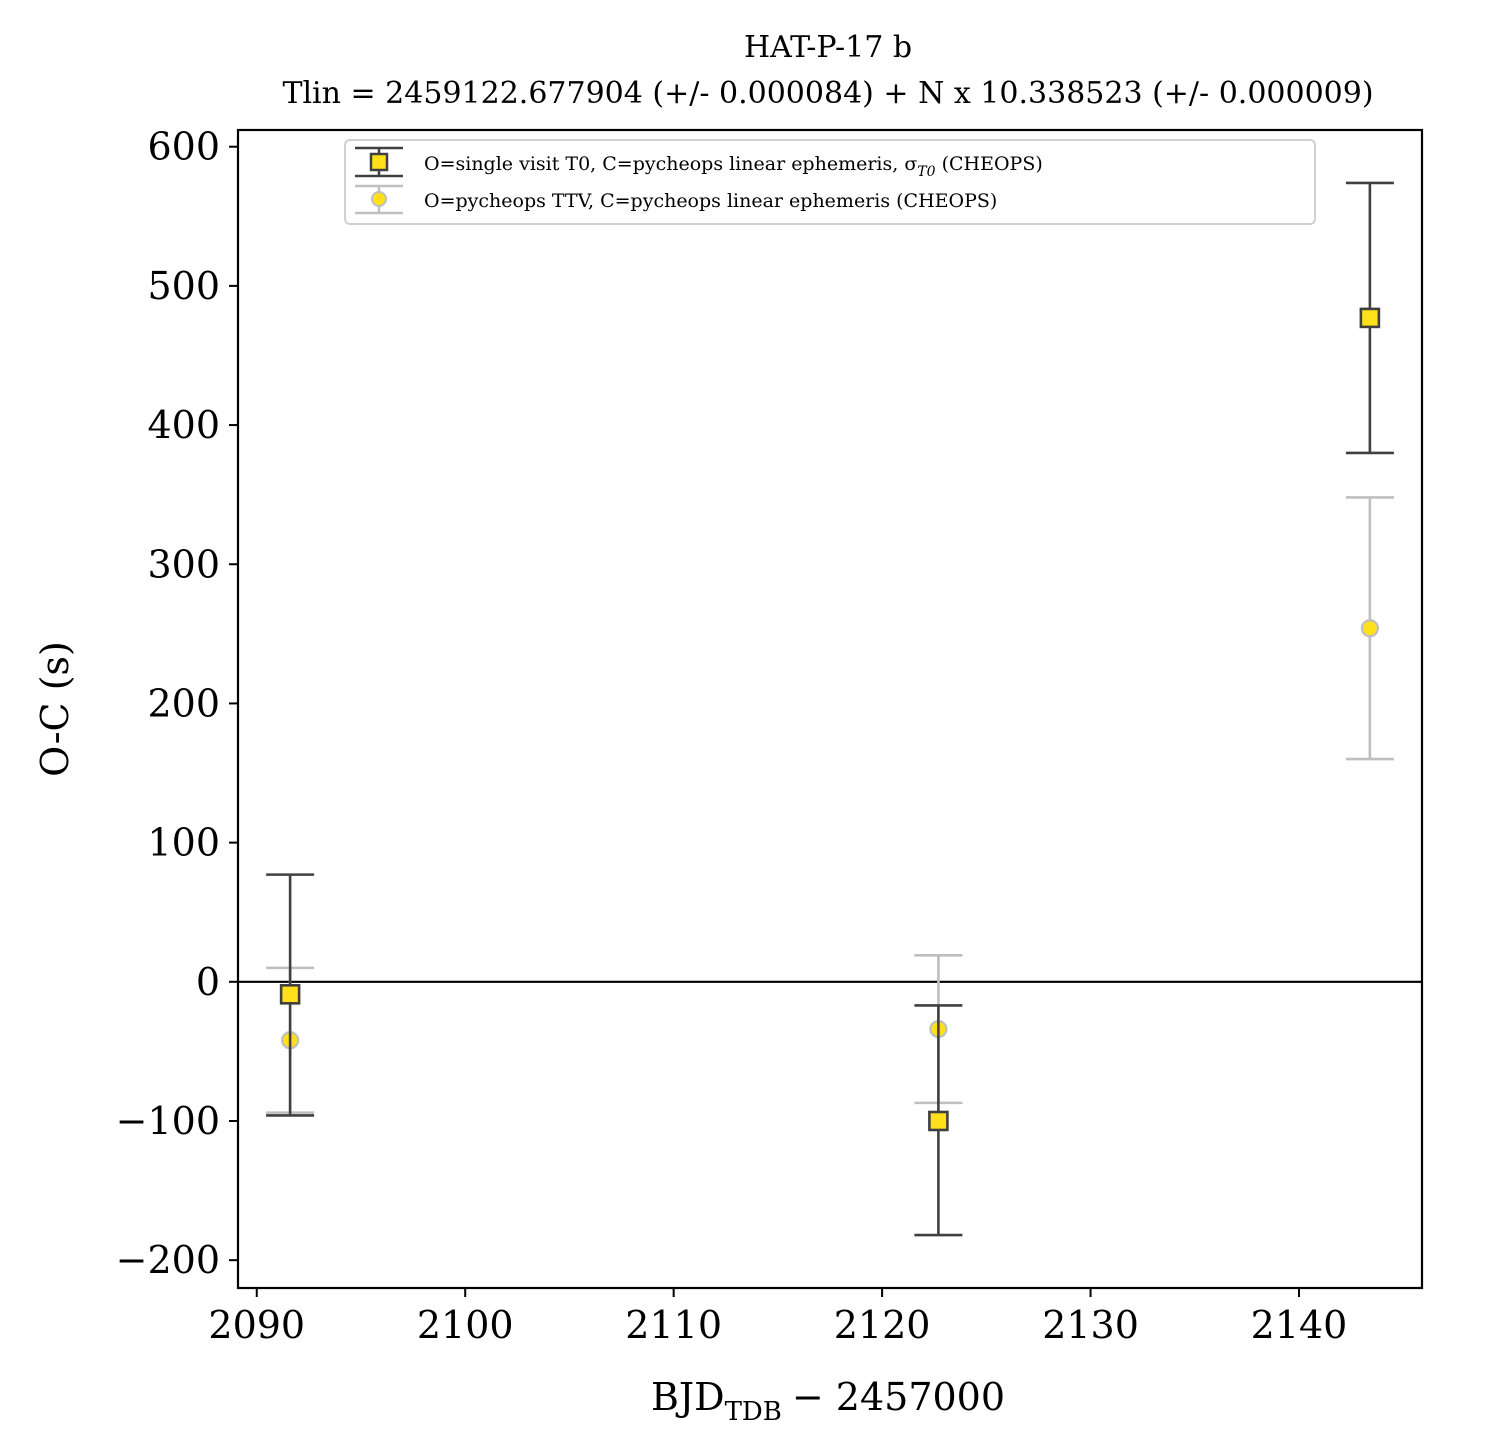 This screenshot has height=1452, width=1511. I want to click on y-axis-label: O-C (s), so click(55, 709).